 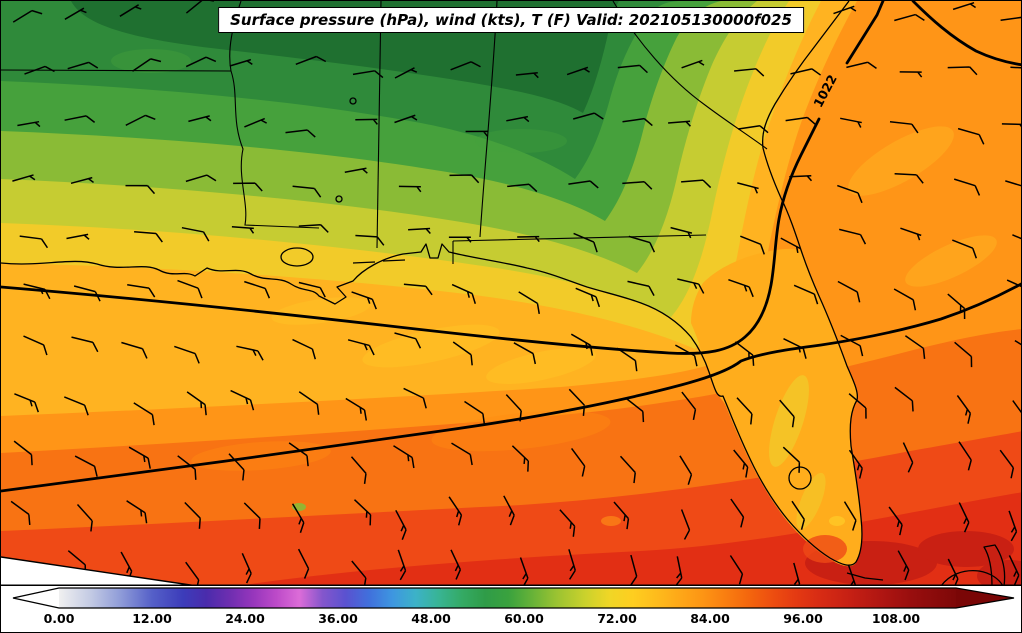 I want to click on lake-okeechobee, so click(x=800, y=478).